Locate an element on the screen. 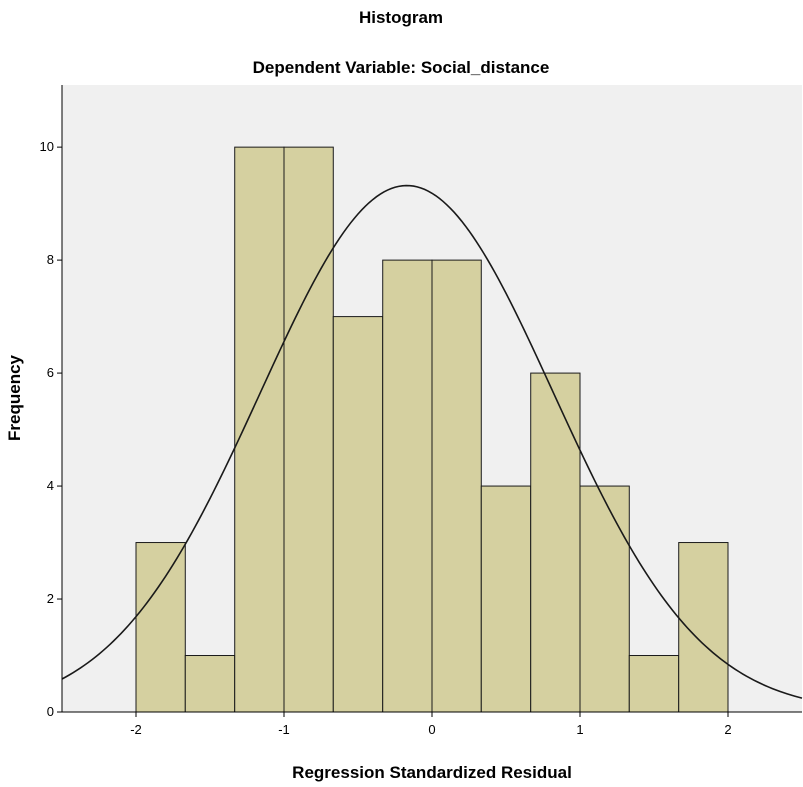 This screenshot has height=787, width=803. x-tick-label: 1 is located at coordinates (579, 729).